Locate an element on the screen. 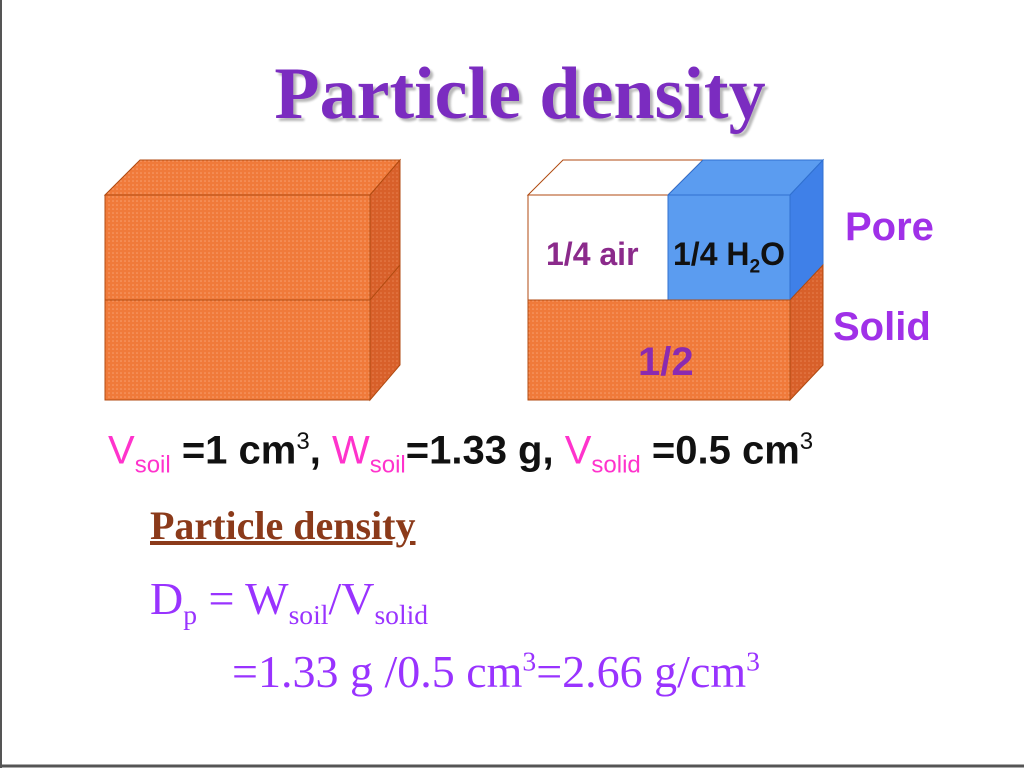  solid-fraction: 1/2 is located at coordinates (666, 362).